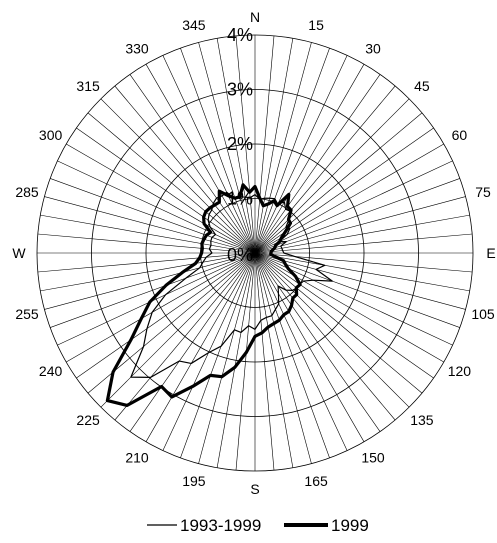 Image resolution: width=497 pixels, height=543 pixels. I want to click on legend: 1993-1999 1999, so click(258, 525).